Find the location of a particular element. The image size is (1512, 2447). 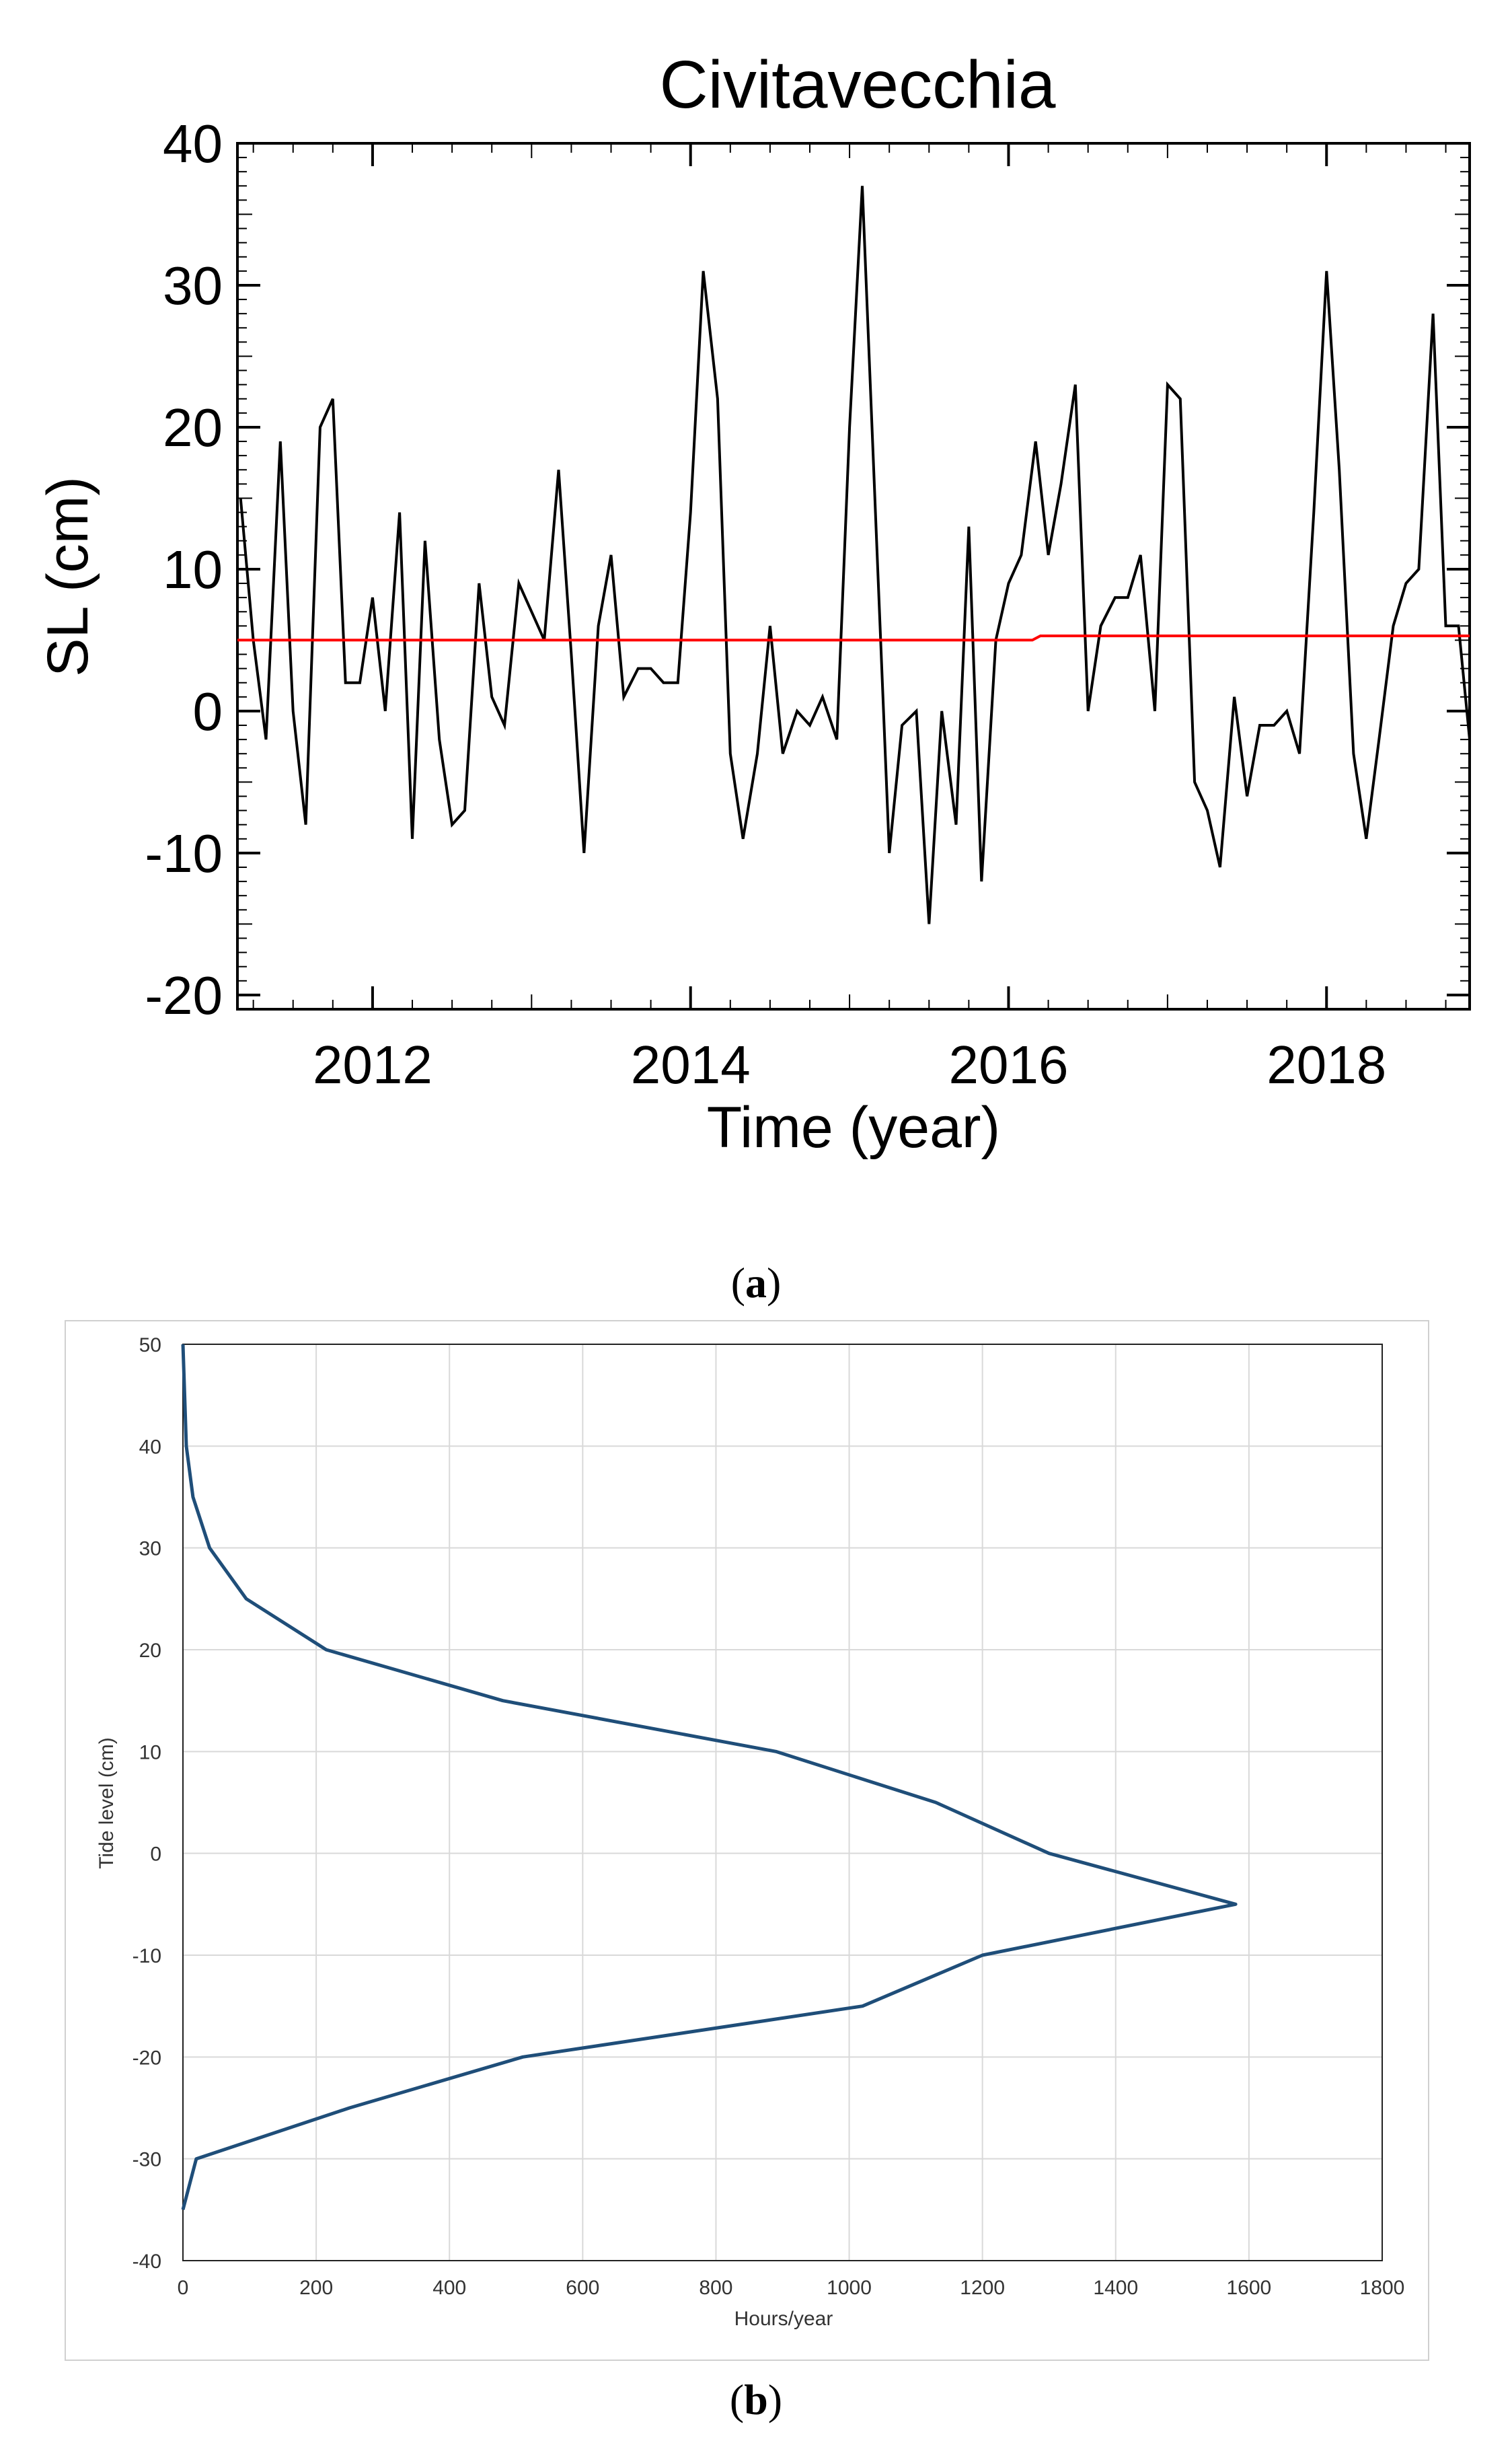

caption-a: (a) is located at coordinates (756, 1283).